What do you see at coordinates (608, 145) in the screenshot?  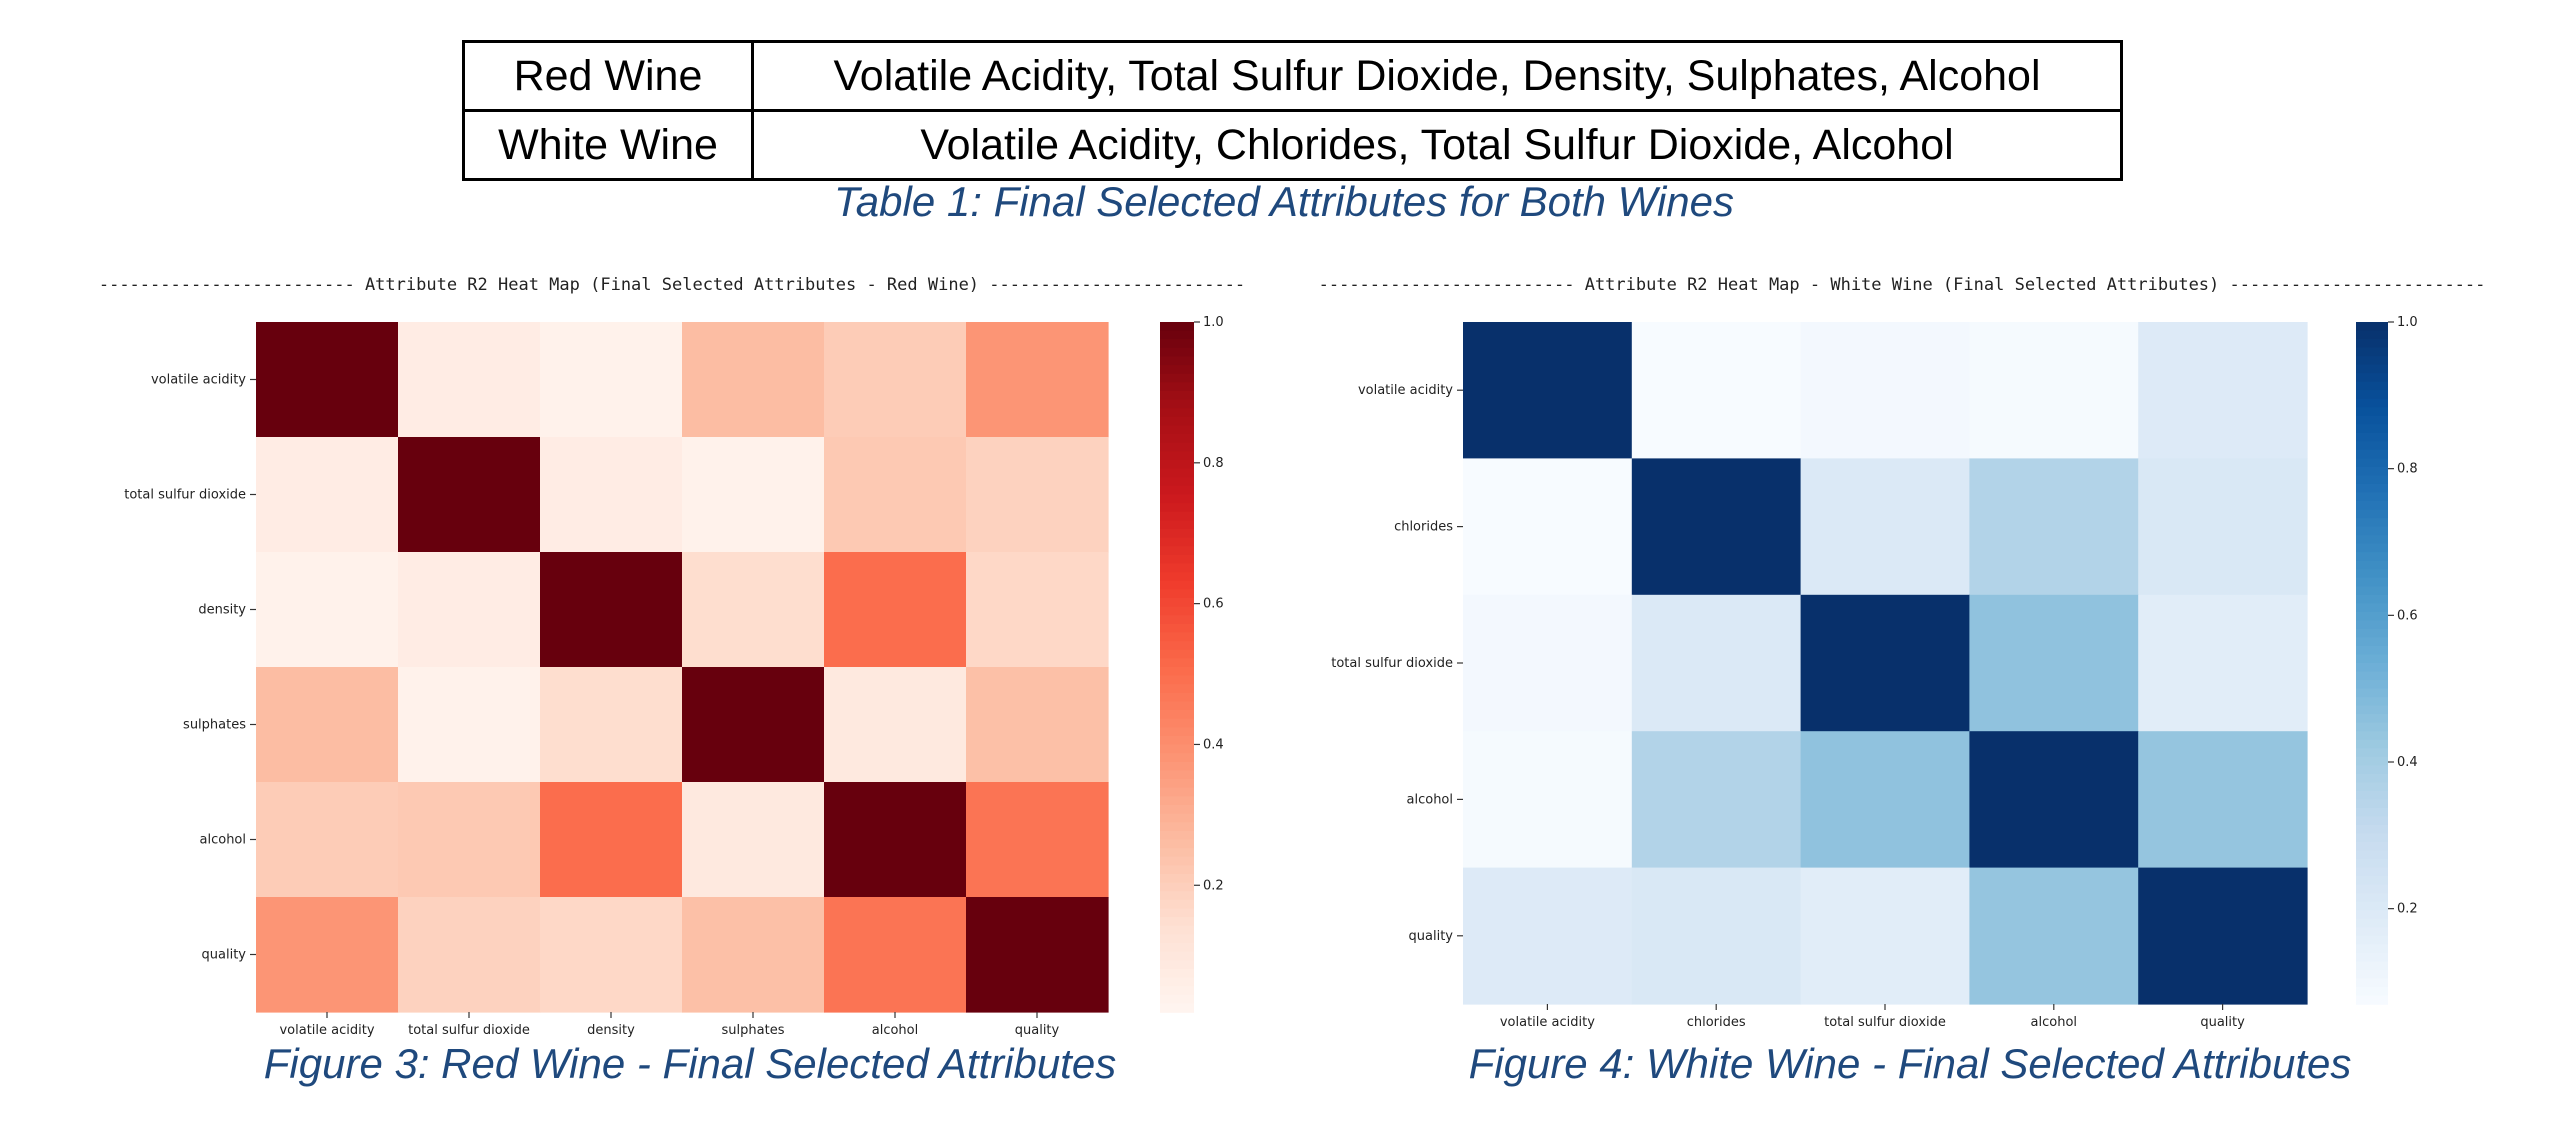 I see `table-cell-wine: White Wine` at bounding box center [608, 145].